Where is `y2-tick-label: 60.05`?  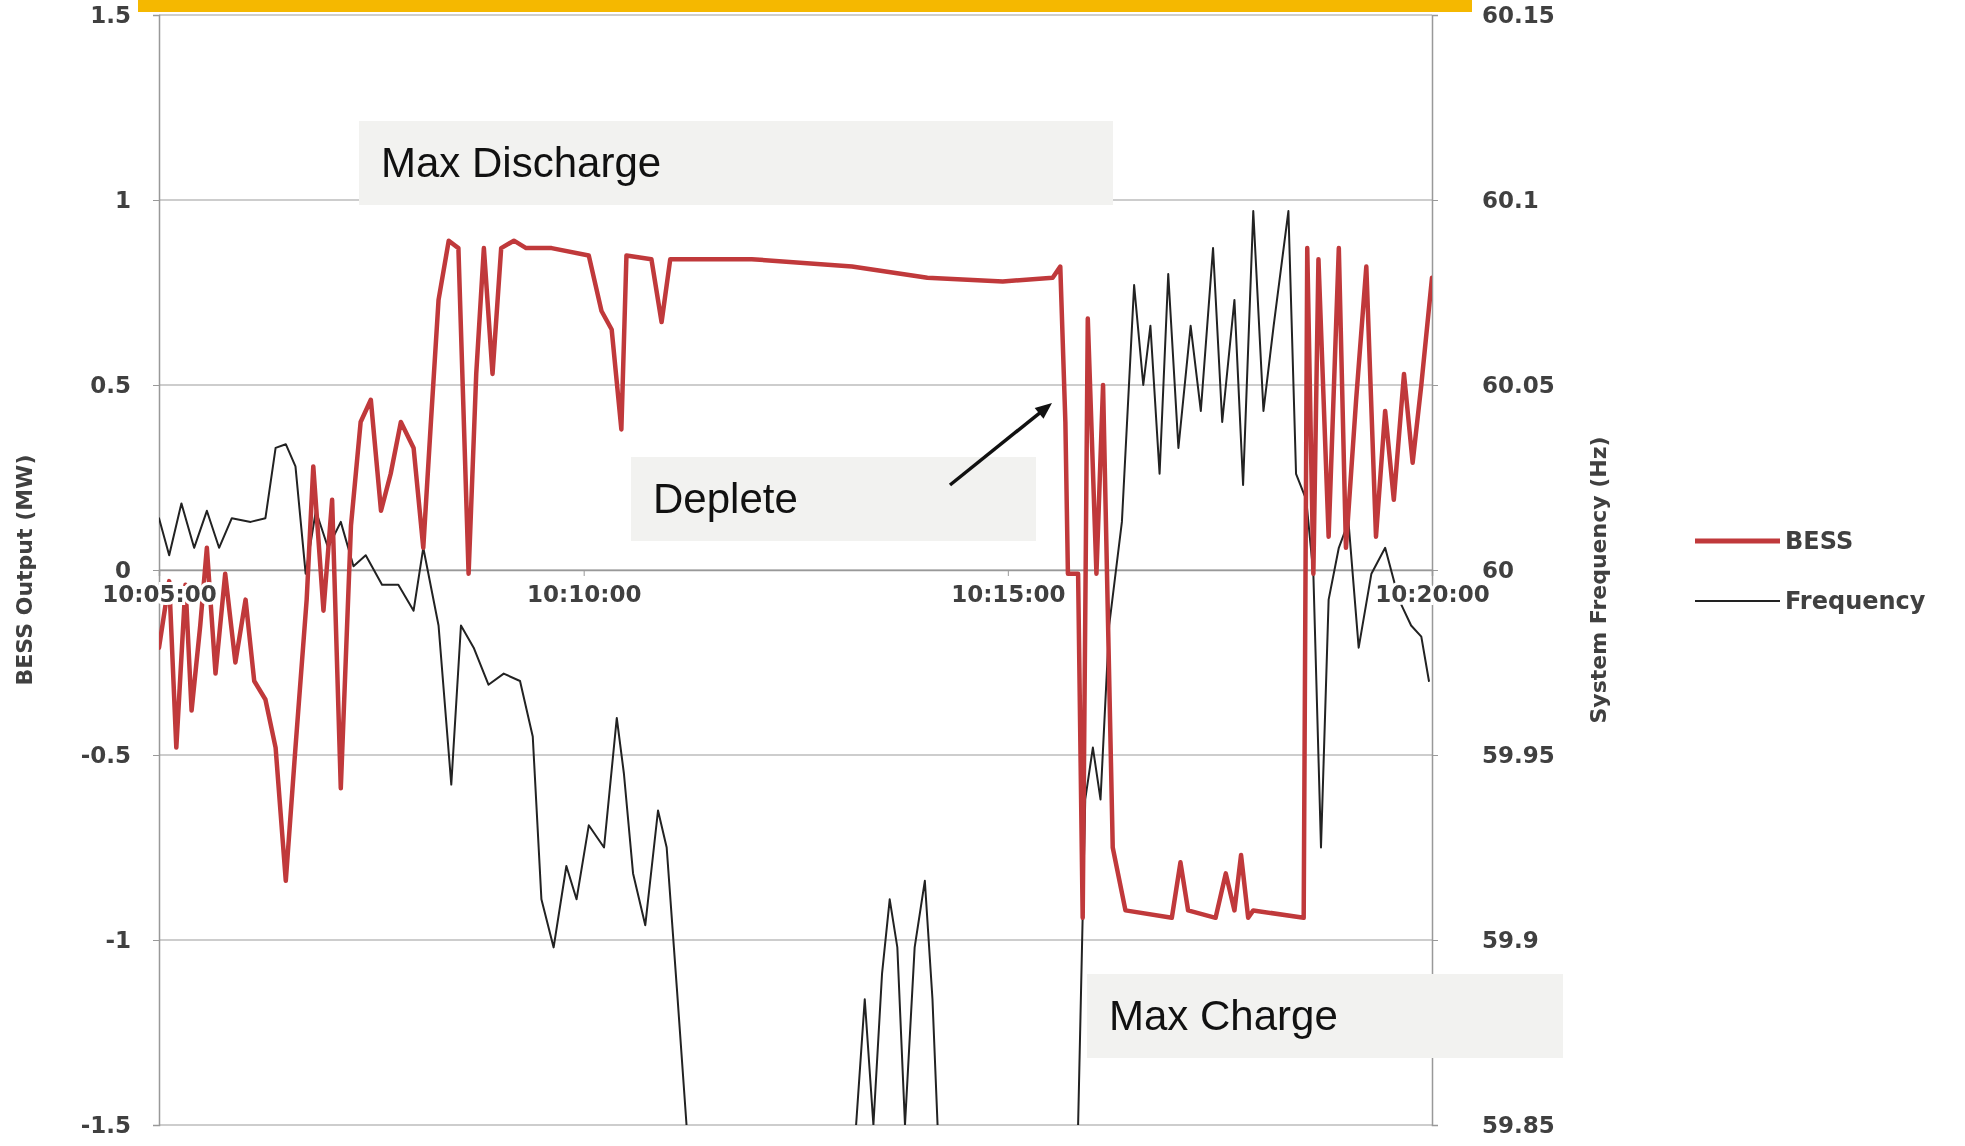 y2-tick-label: 60.05 is located at coordinates (1518, 384).